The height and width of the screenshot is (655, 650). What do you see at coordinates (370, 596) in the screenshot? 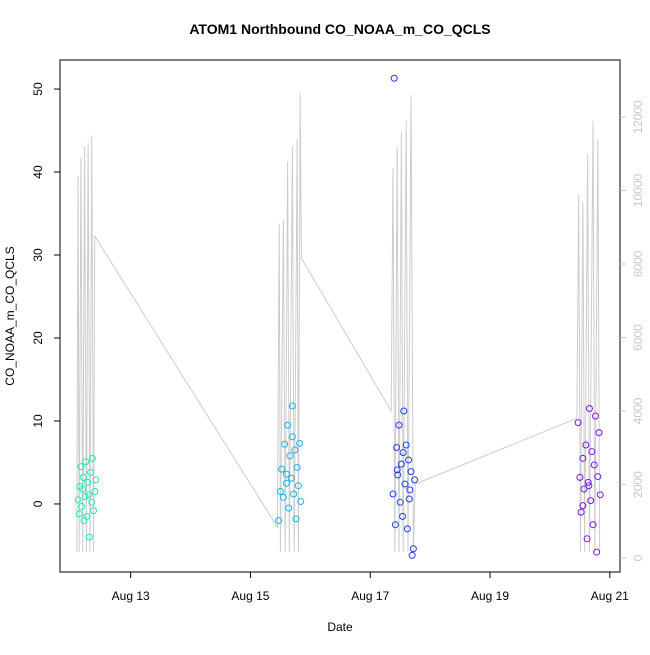
I see `x-tick-label: Aug 17` at bounding box center [370, 596].